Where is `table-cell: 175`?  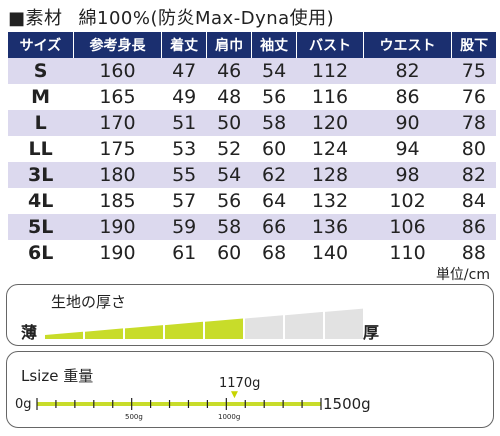 table-cell: 175 is located at coordinates (117, 149).